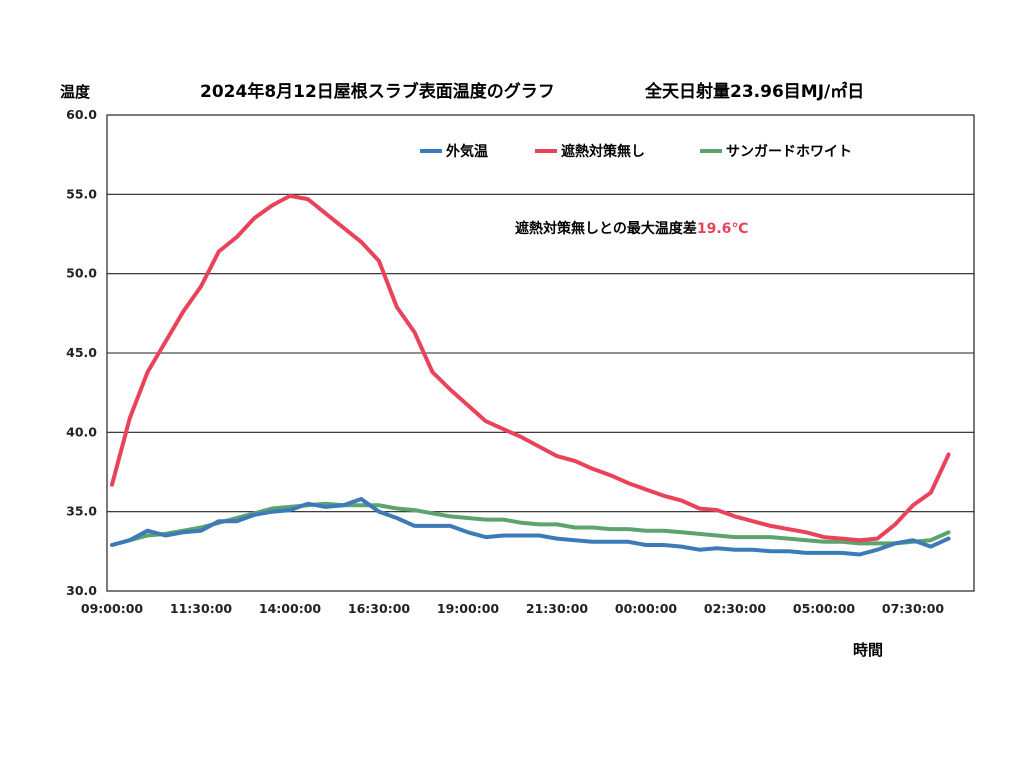  Describe the element at coordinates (603, 151) in the screenshot. I see `legend-label: 遮熱対策無し` at that location.